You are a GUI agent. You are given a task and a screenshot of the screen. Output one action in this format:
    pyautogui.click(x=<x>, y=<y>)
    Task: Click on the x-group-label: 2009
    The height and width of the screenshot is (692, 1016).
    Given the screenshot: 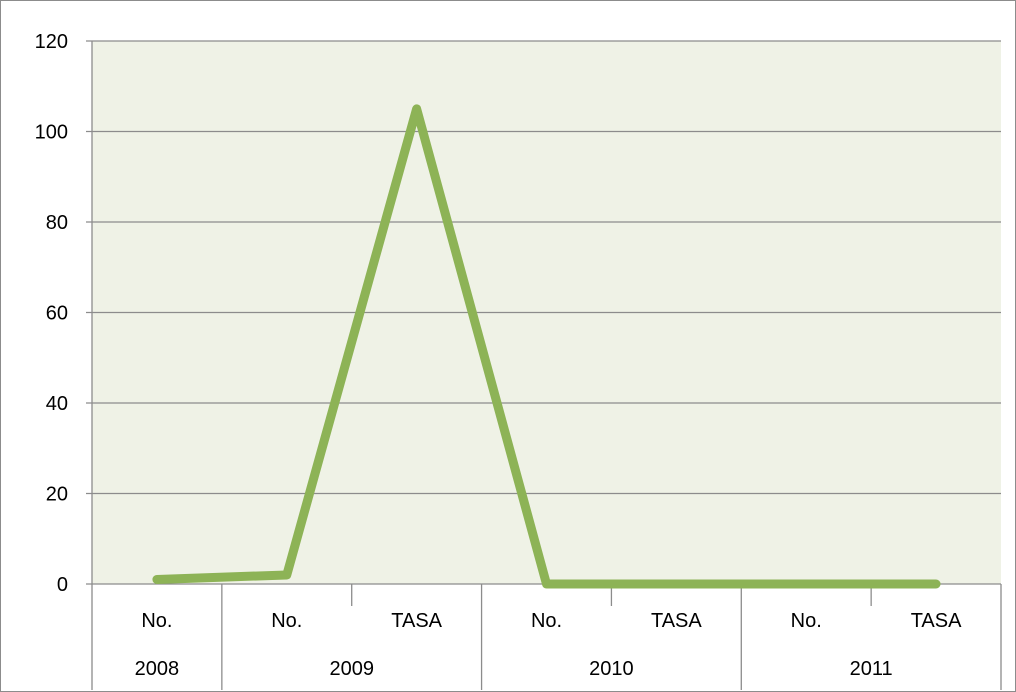 What is the action you would take?
    pyautogui.click(x=351, y=669)
    